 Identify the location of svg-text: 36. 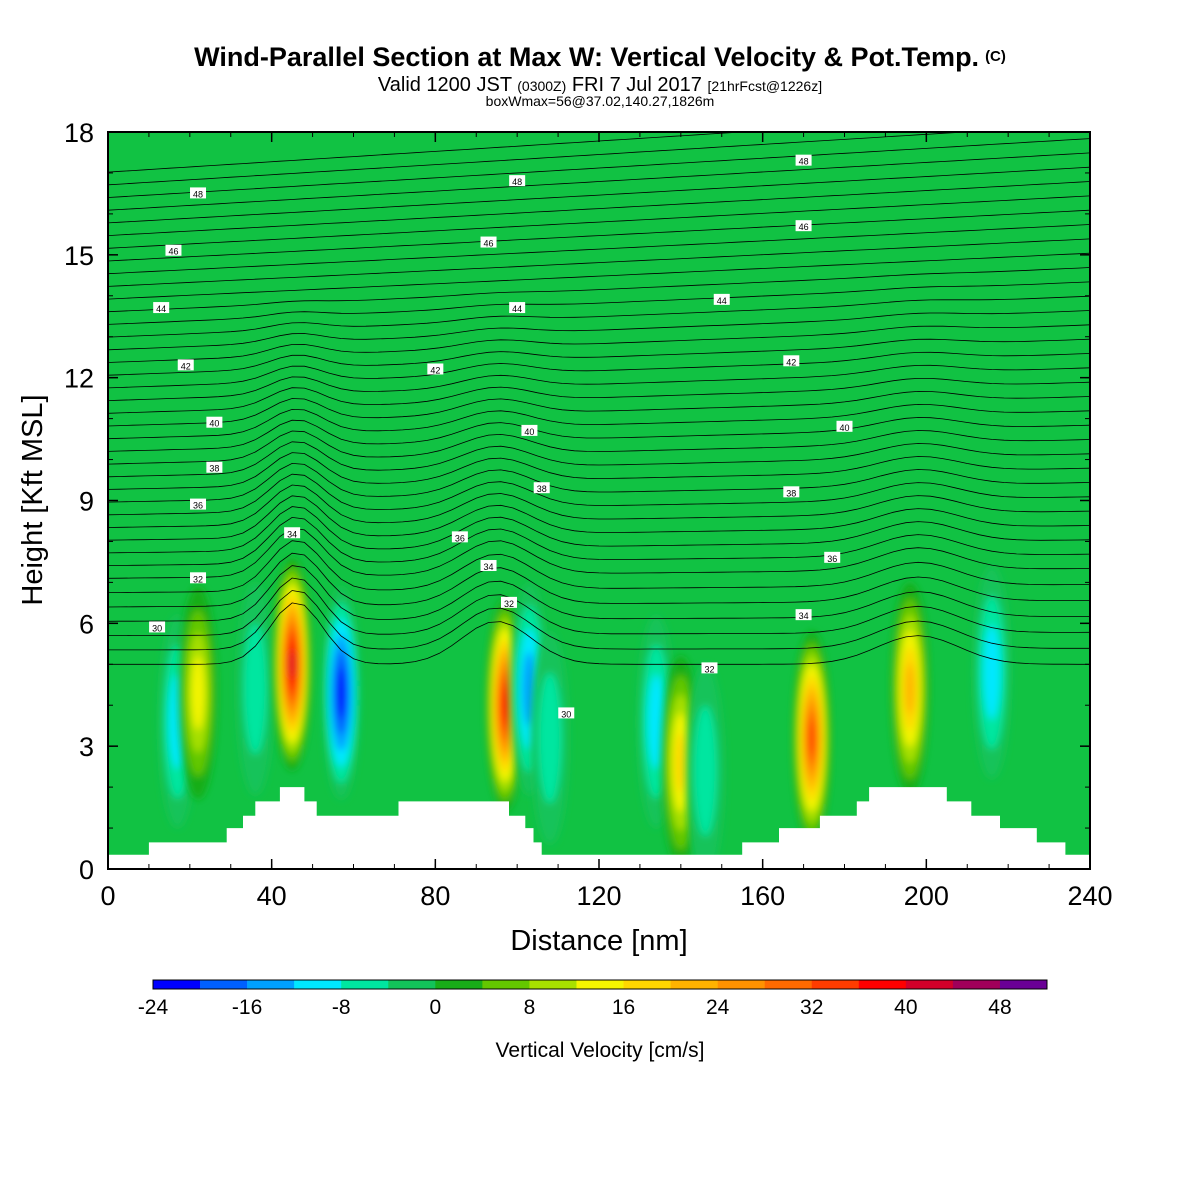
(198, 506).